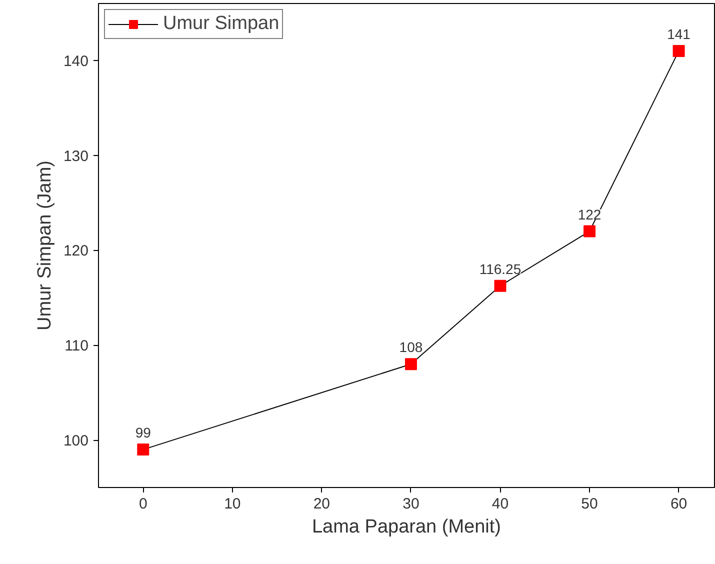 This screenshot has width=715, height=564. Describe the element at coordinates (679, 504) in the screenshot. I see `x-tick-label: 60` at that location.